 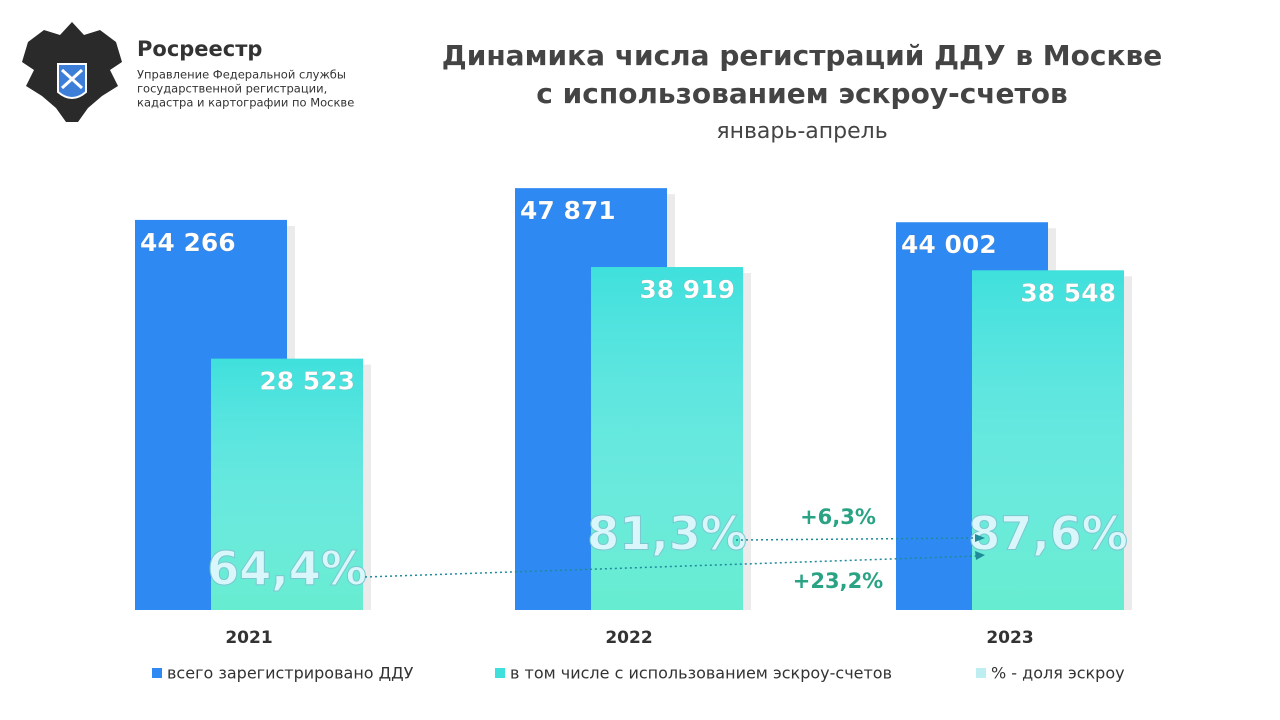 I want to click on chart-title: с использованием эскроу-счетов, so click(x=801, y=93).